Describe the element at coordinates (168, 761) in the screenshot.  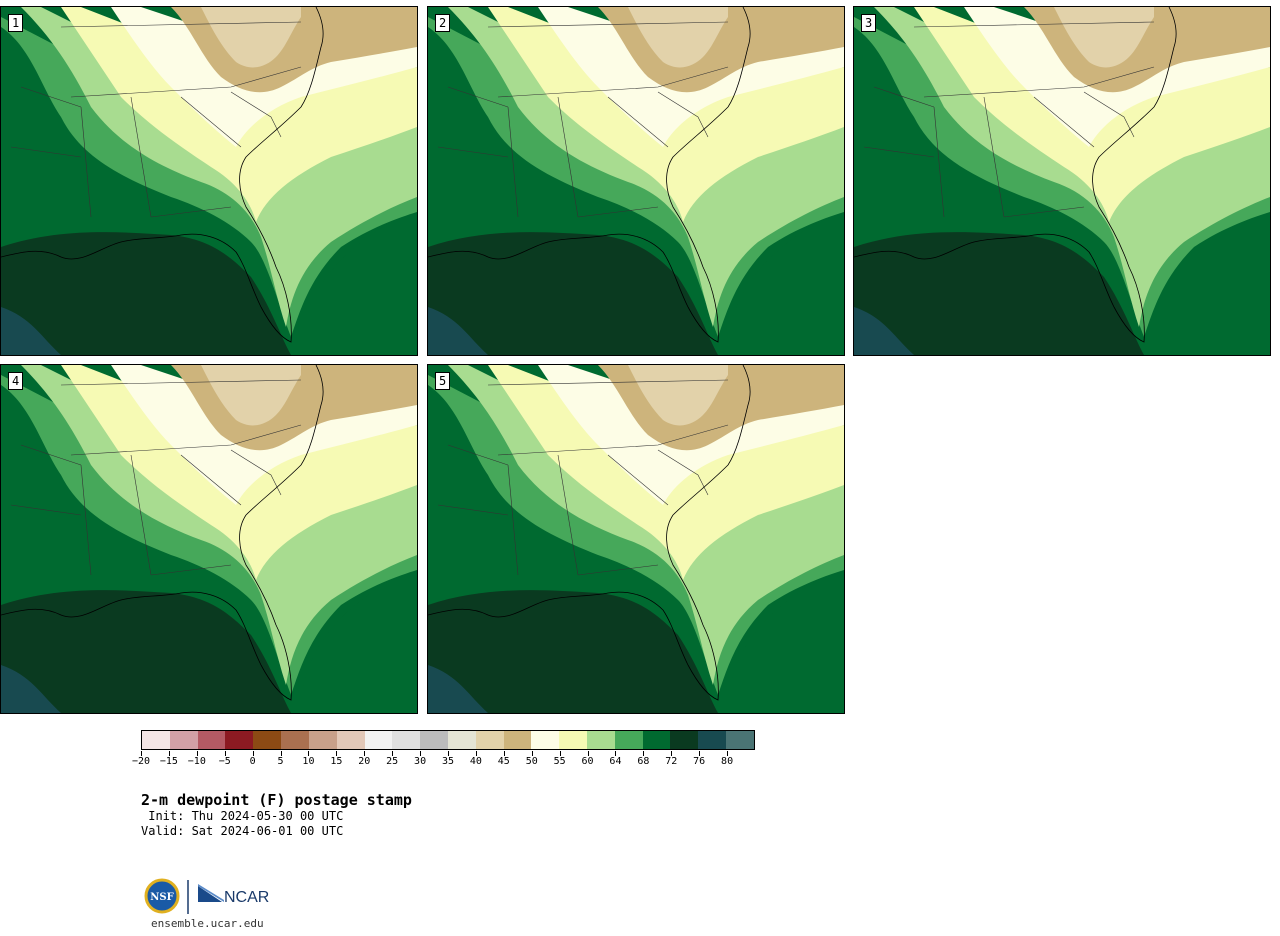
I see `colorbar-tick-label: −15` at that location.